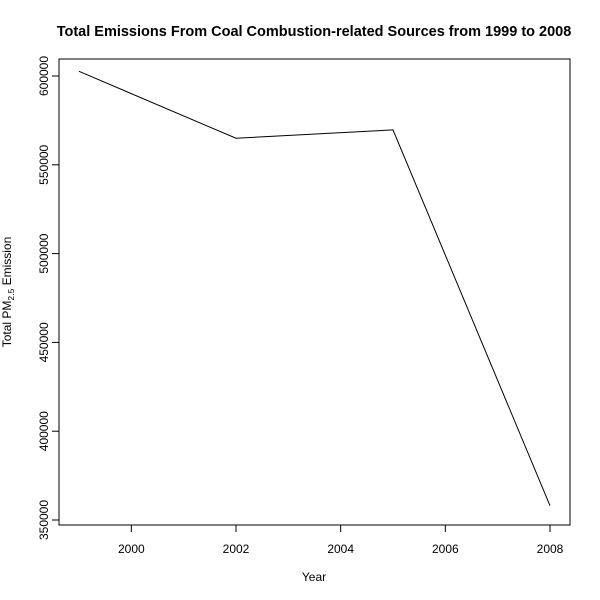 The width and height of the screenshot is (600, 600). What do you see at coordinates (44, 164) in the screenshot?
I see `y-tick-label: 550000` at bounding box center [44, 164].